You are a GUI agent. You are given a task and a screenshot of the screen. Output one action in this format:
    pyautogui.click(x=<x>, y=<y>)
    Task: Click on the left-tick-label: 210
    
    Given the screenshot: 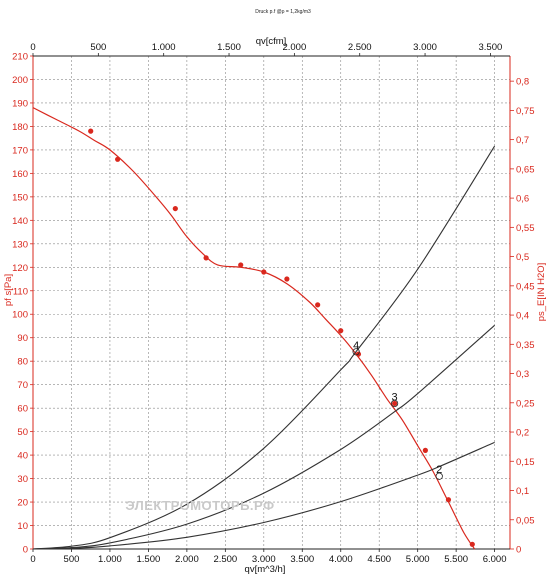 What is the action you would take?
    pyautogui.click(x=20, y=57)
    